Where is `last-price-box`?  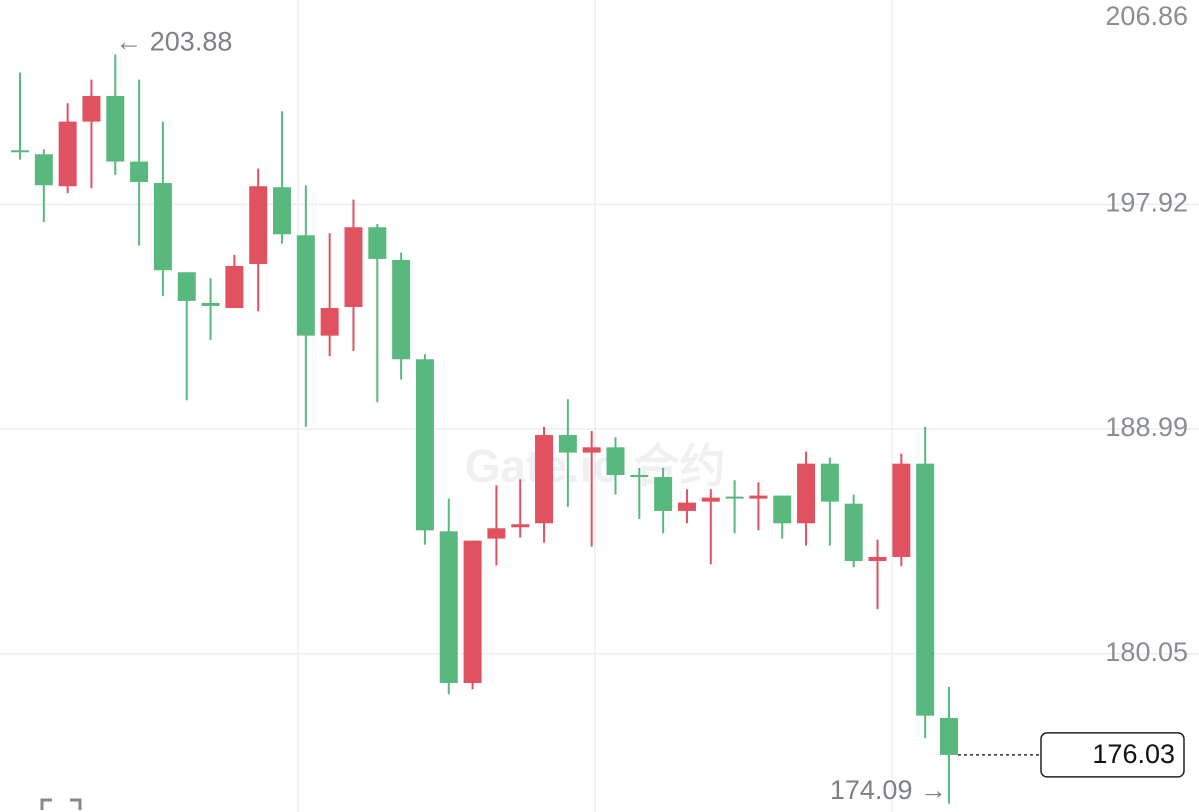 last-price-box is located at coordinates (1112, 755).